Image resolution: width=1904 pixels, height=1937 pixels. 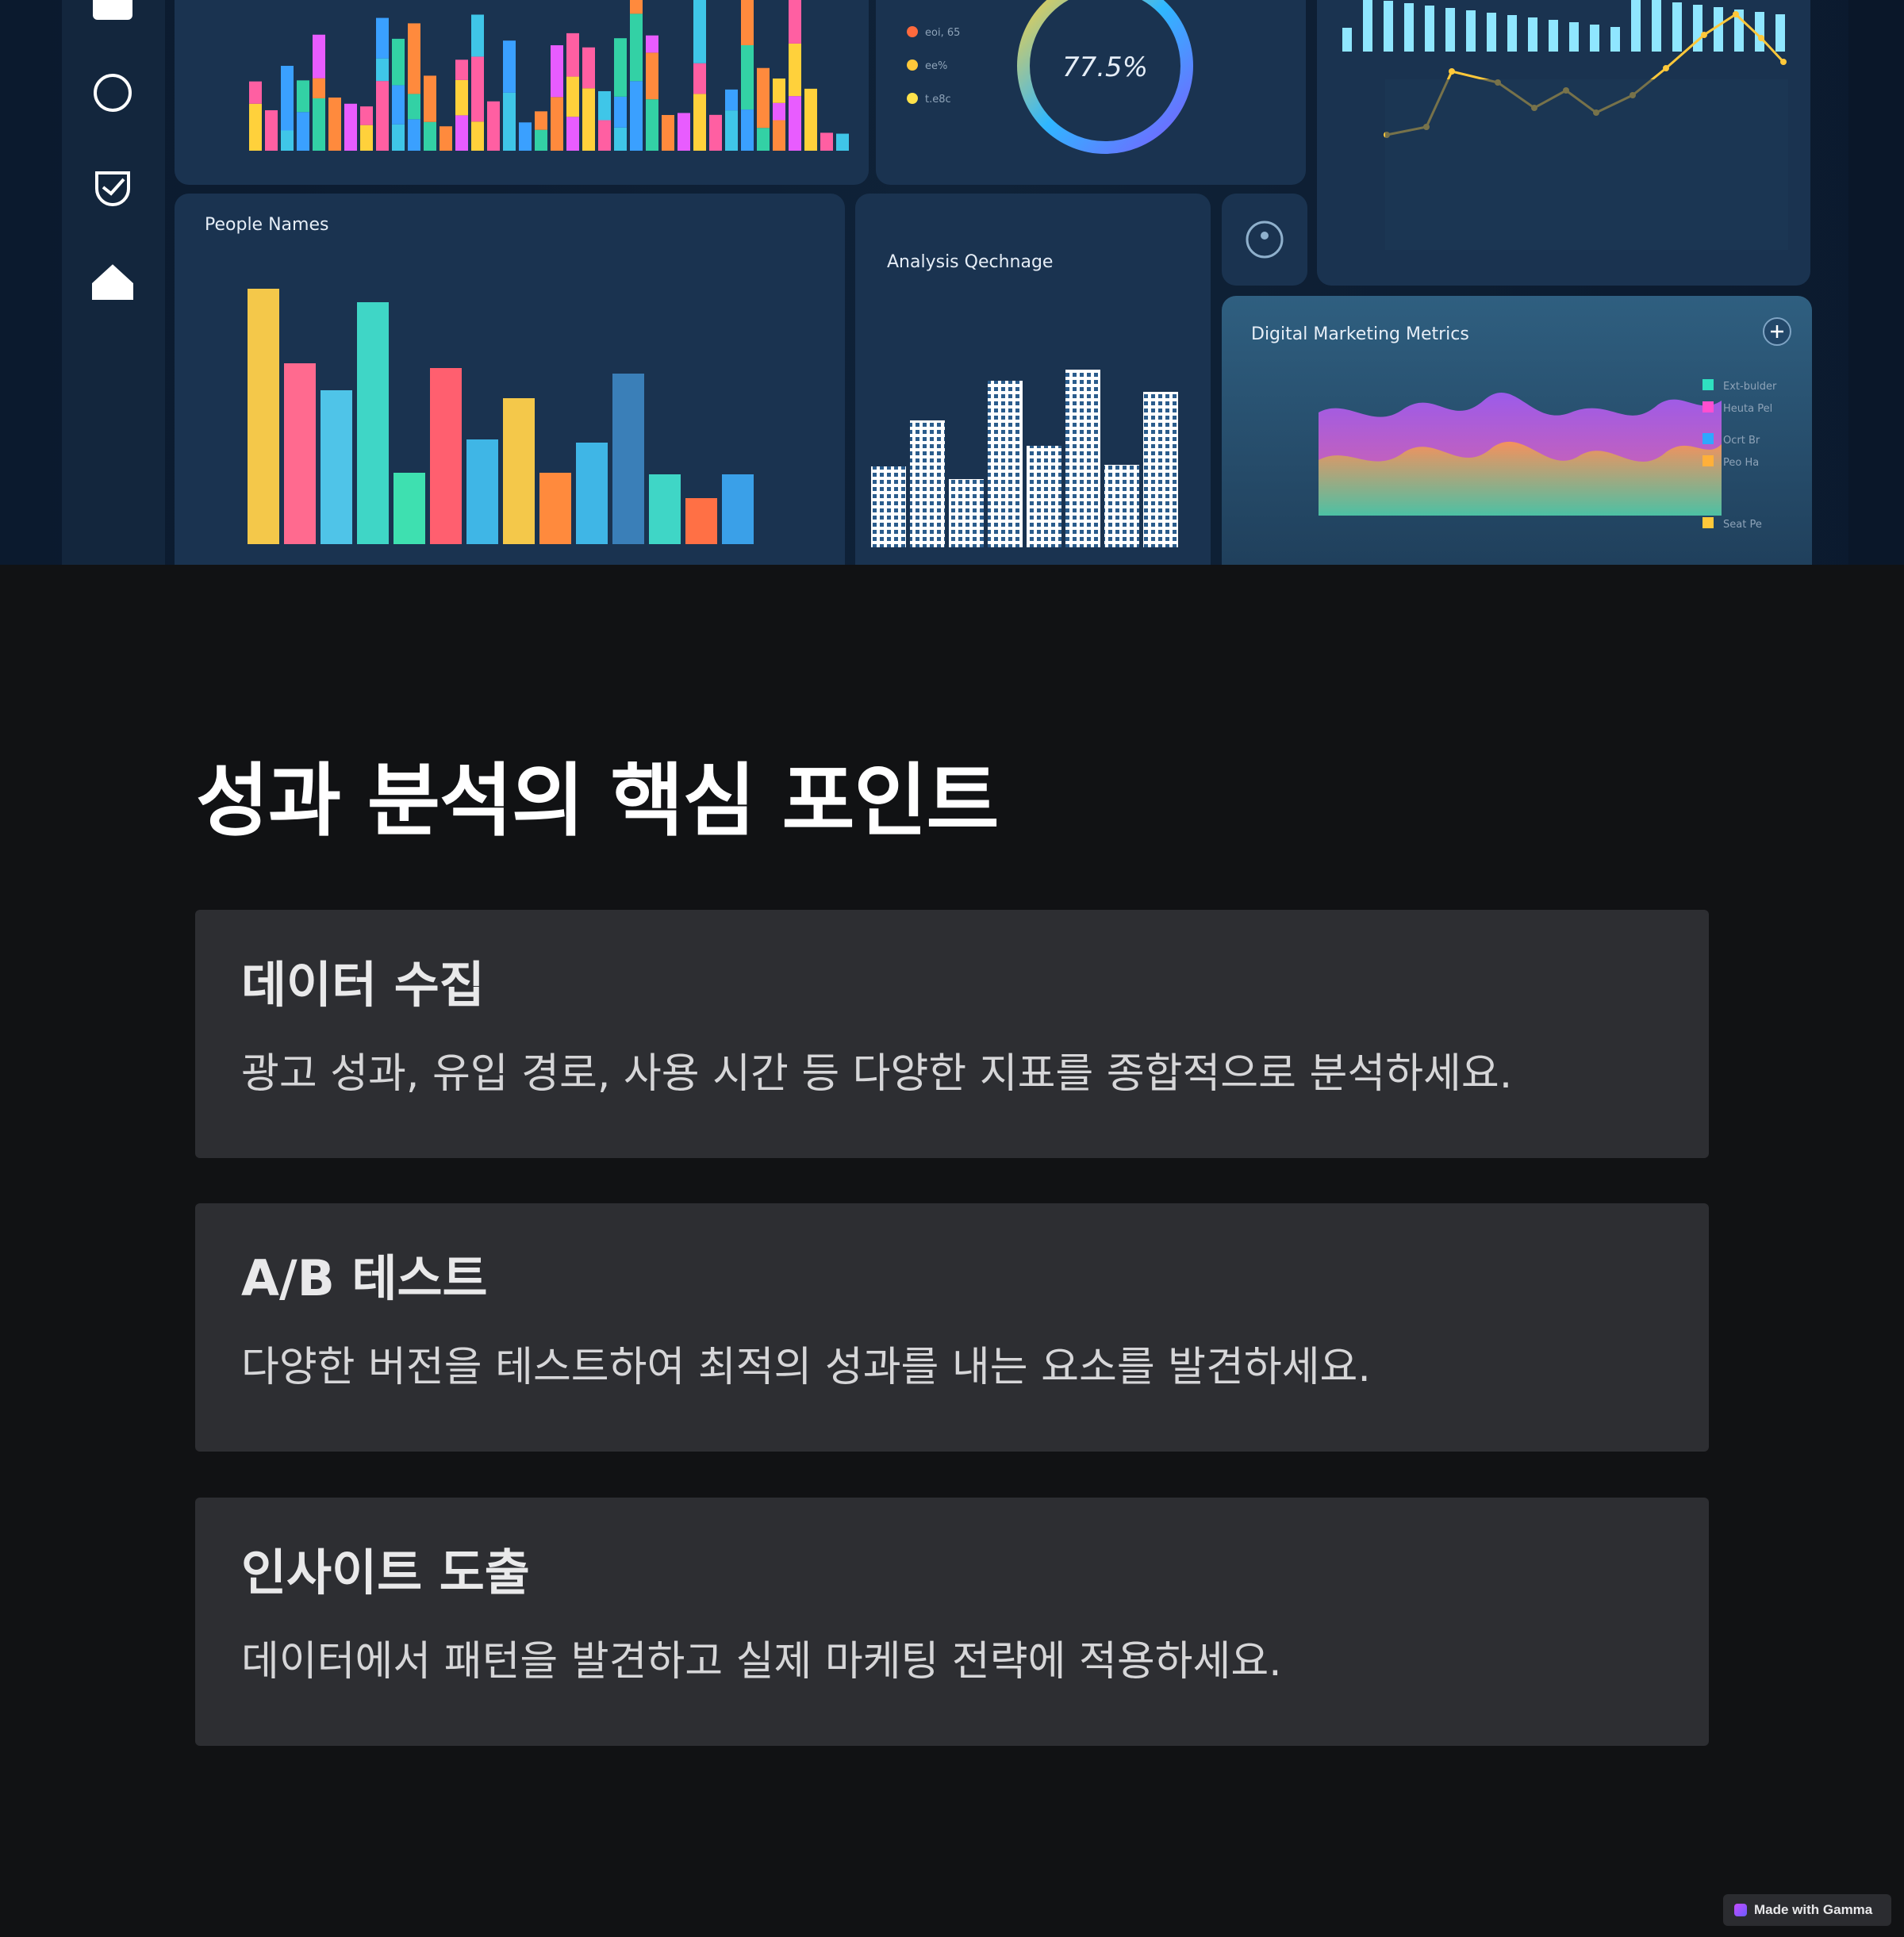 What do you see at coordinates (1265, 240) in the screenshot?
I see `user-icon` at bounding box center [1265, 240].